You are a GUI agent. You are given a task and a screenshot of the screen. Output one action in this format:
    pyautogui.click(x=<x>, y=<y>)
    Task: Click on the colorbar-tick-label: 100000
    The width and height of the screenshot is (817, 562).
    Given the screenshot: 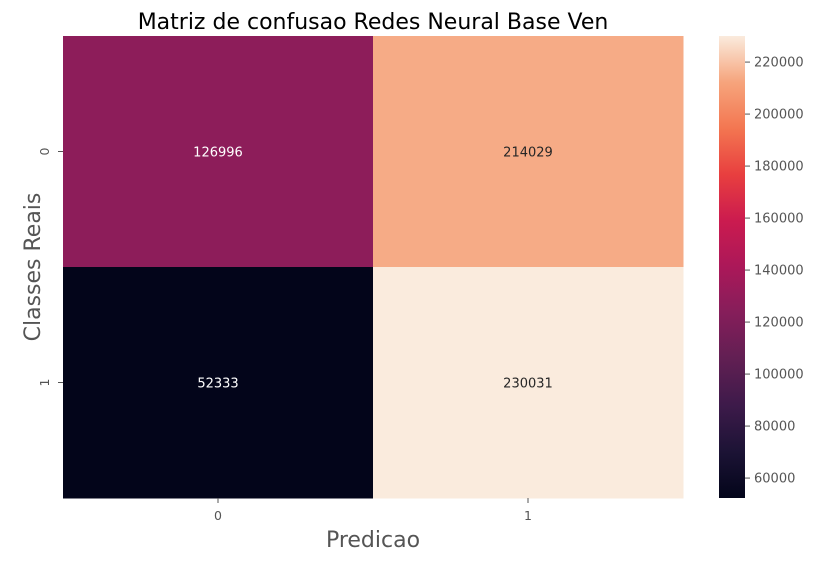 What is the action you would take?
    pyautogui.click(x=779, y=375)
    